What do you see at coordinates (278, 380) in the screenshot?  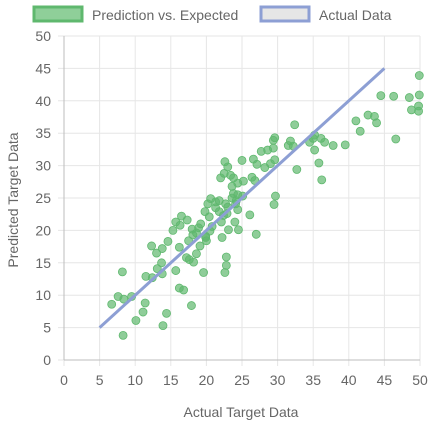 I see `x-tick-label: 30` at bounding box center [278, 380].